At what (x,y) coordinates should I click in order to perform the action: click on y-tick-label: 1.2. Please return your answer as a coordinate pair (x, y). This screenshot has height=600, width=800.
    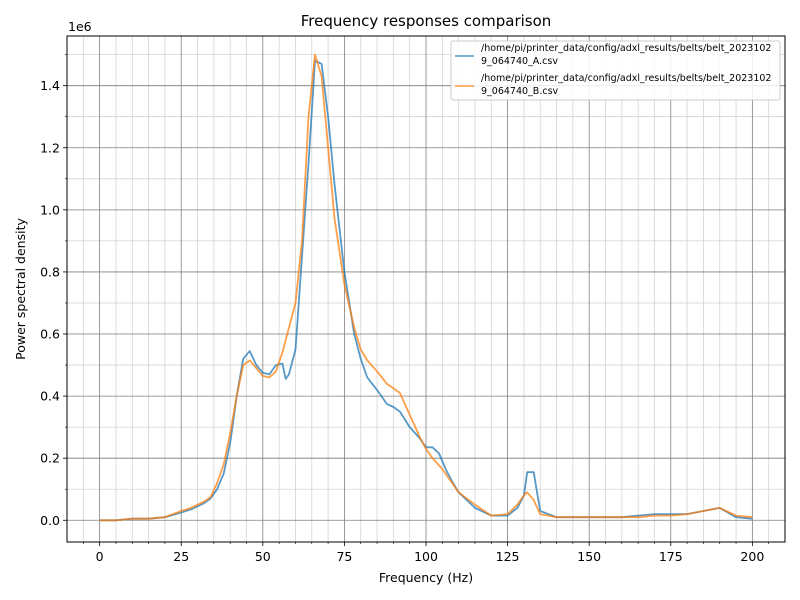
    Looking at the image, I should click on (50, 147).